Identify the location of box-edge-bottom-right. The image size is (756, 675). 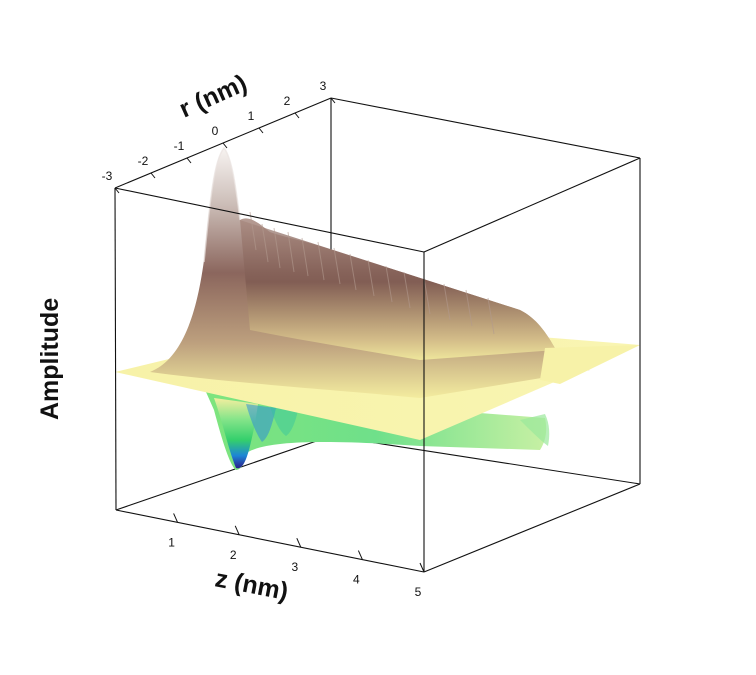
(532, 528).